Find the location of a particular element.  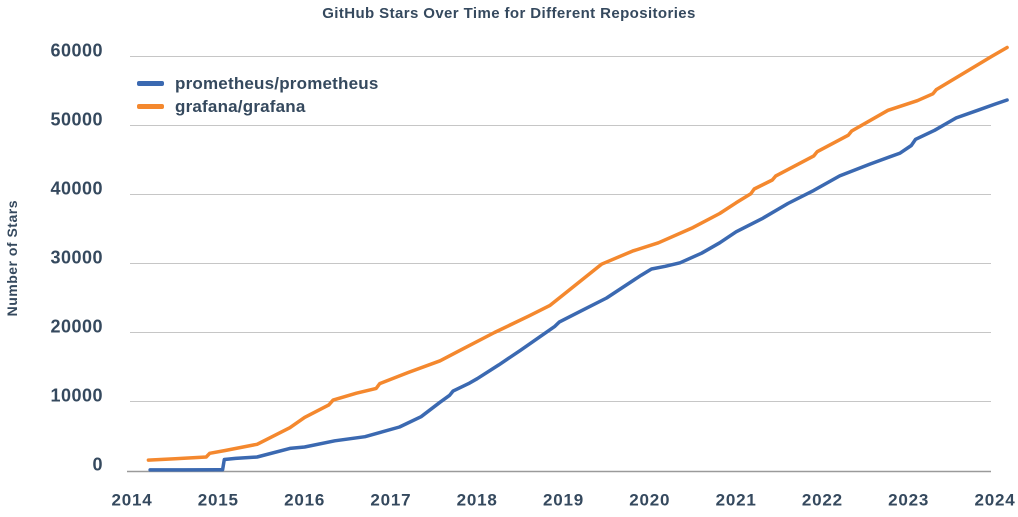

legend-swatch-prometheus is located at coordinates (150, 83).